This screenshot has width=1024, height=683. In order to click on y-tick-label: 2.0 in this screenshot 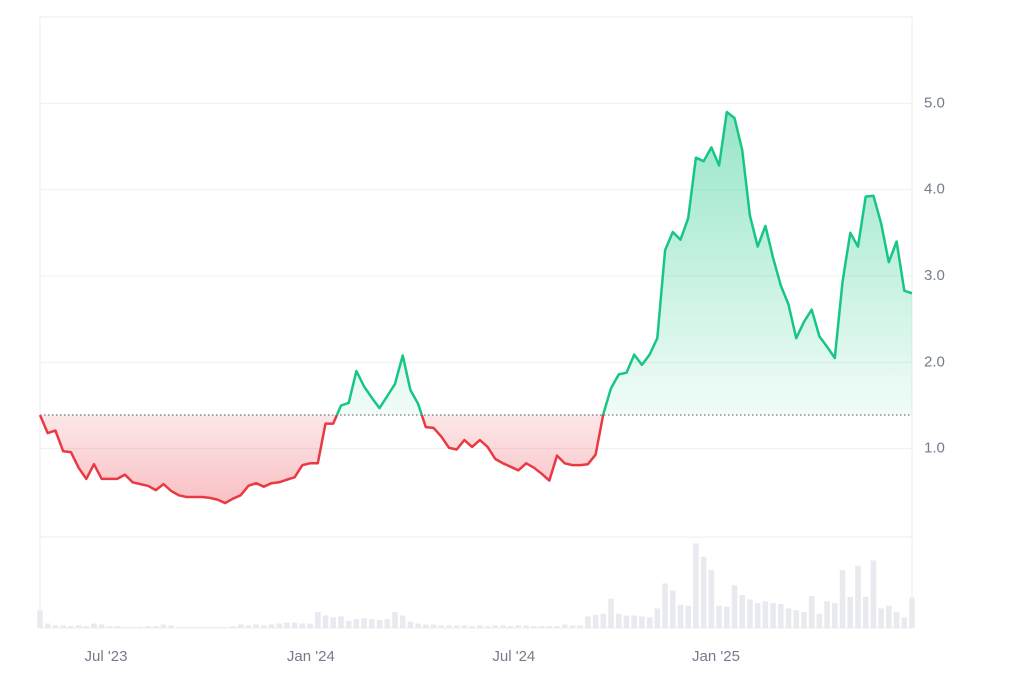, I will do `click(934, 361)`.